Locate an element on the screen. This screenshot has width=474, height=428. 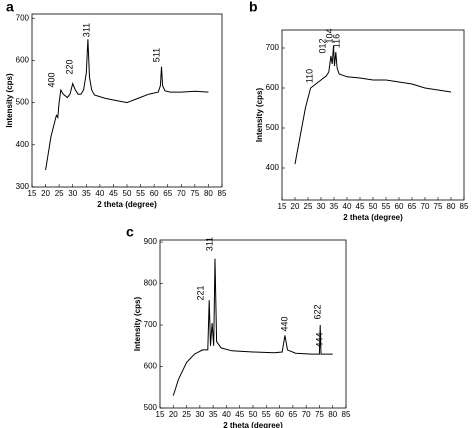
y-tick-label: 300 is located at coordinates (23, 186).